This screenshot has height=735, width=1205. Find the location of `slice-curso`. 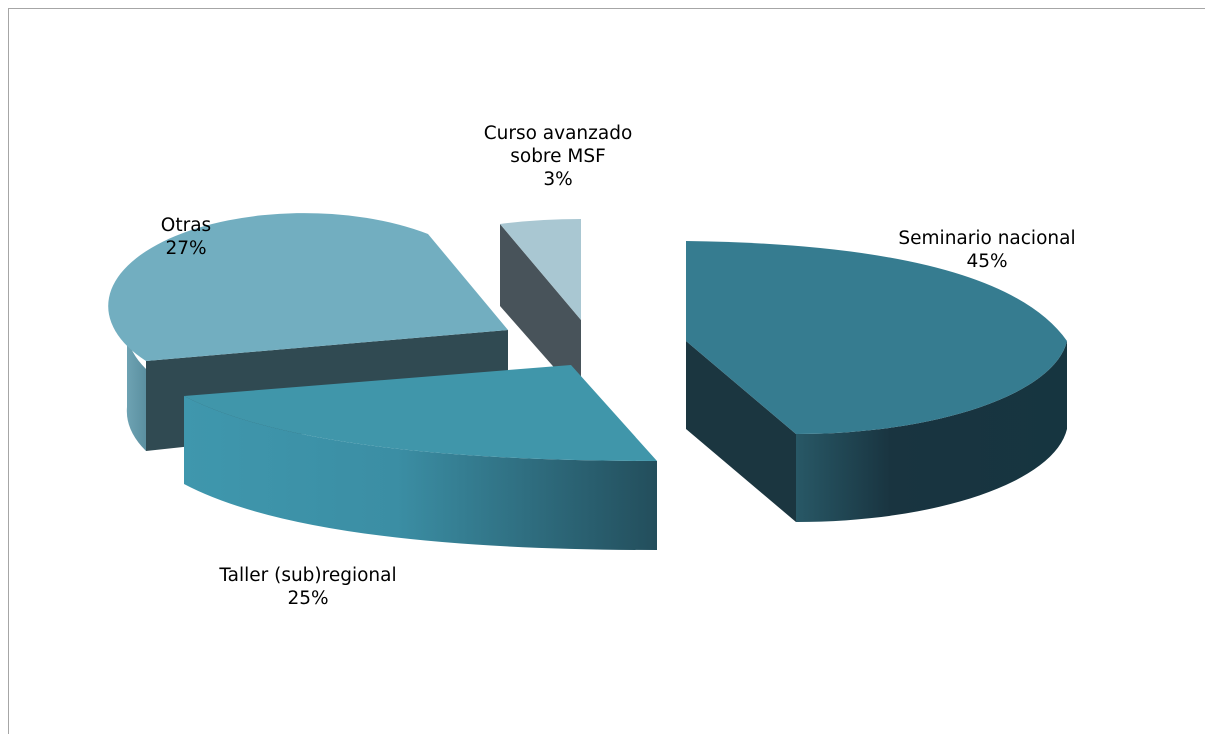

slice-curso is located at coordinates (540, 308).